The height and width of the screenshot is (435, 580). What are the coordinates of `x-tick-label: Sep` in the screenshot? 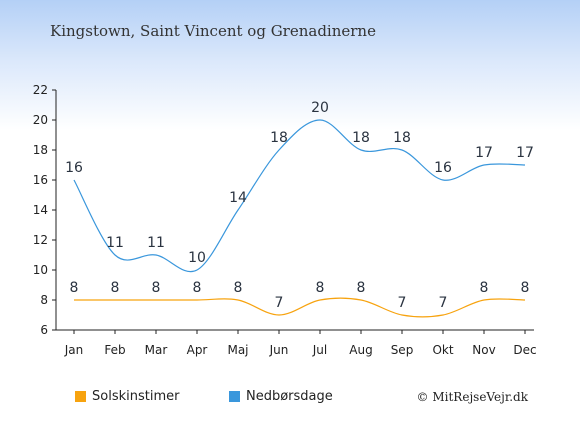 It's located at (402, 350).